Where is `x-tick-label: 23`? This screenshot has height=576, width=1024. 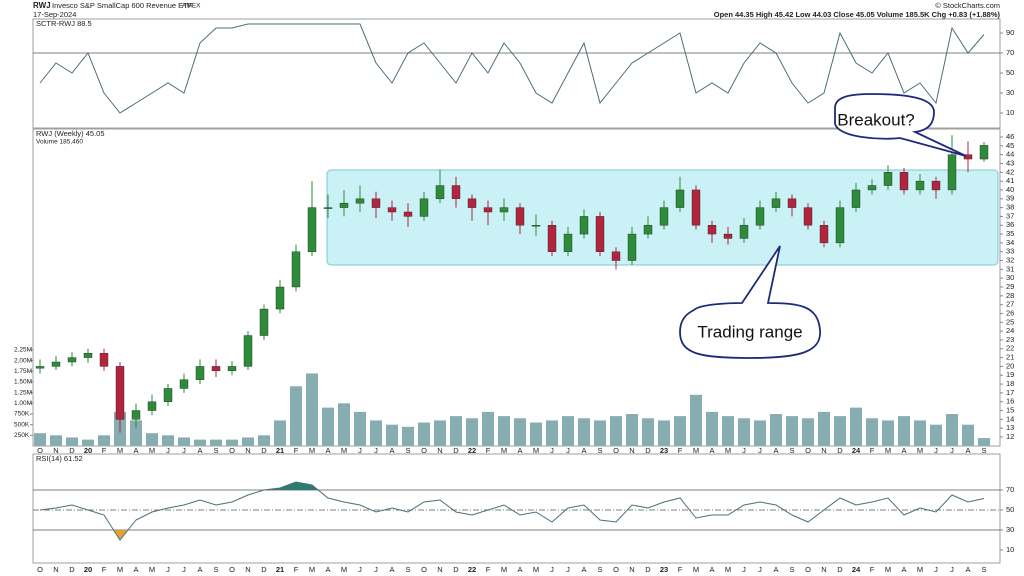
x-tick-label: 23 is located at coordinates (664, 569).